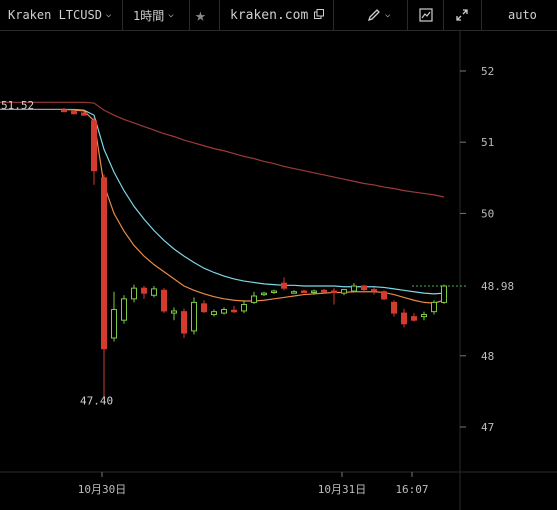  I want to click on last-price-label: 48.98, so click(497, 286).